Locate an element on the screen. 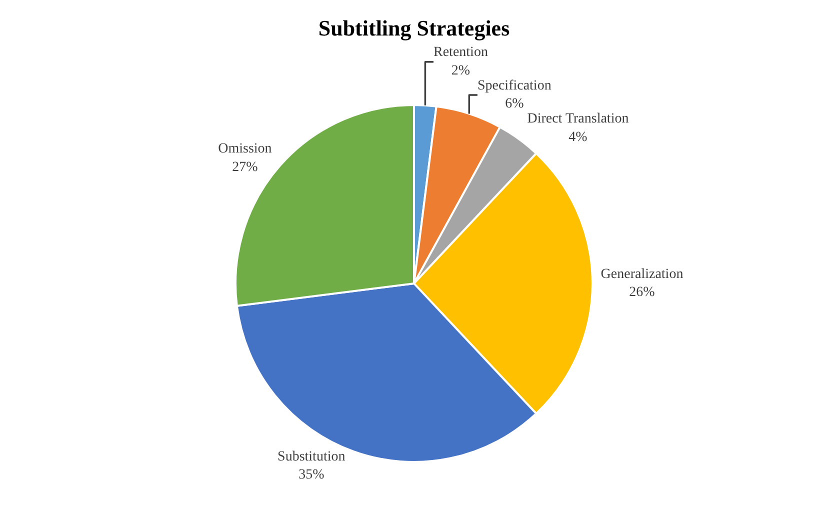  slice-label: Substitution is located at coordinates (312, 457).